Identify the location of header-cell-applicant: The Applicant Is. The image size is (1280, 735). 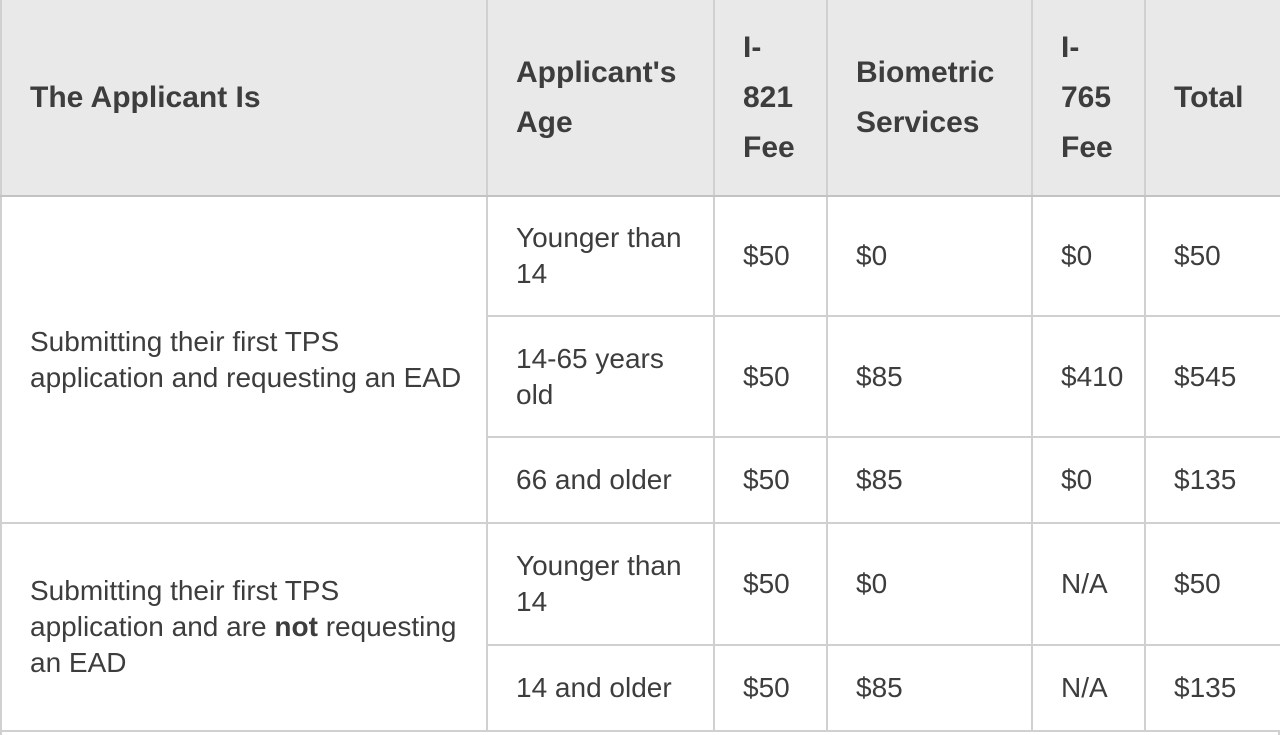
(244, 98).